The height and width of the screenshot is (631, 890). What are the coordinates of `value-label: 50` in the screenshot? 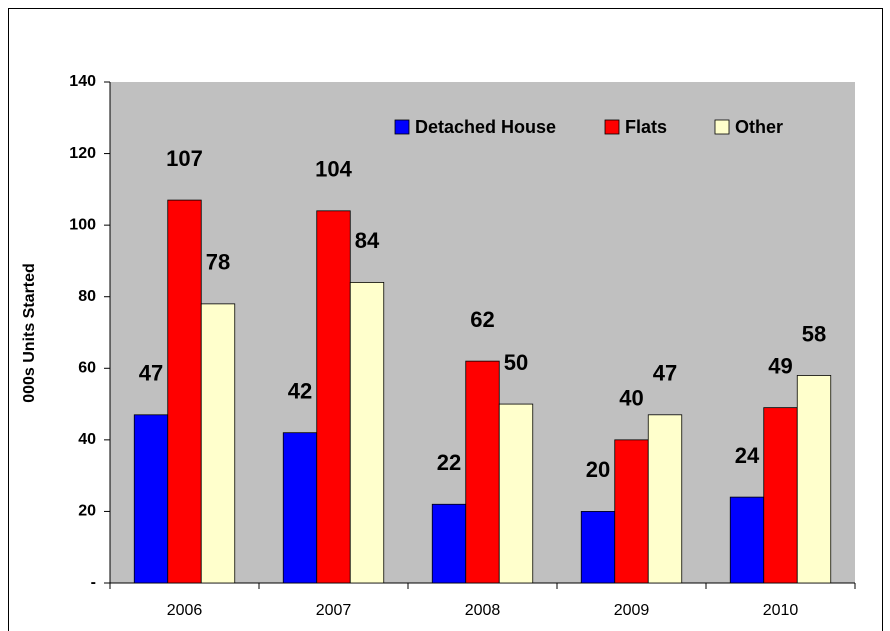 It's located at (516, 362).